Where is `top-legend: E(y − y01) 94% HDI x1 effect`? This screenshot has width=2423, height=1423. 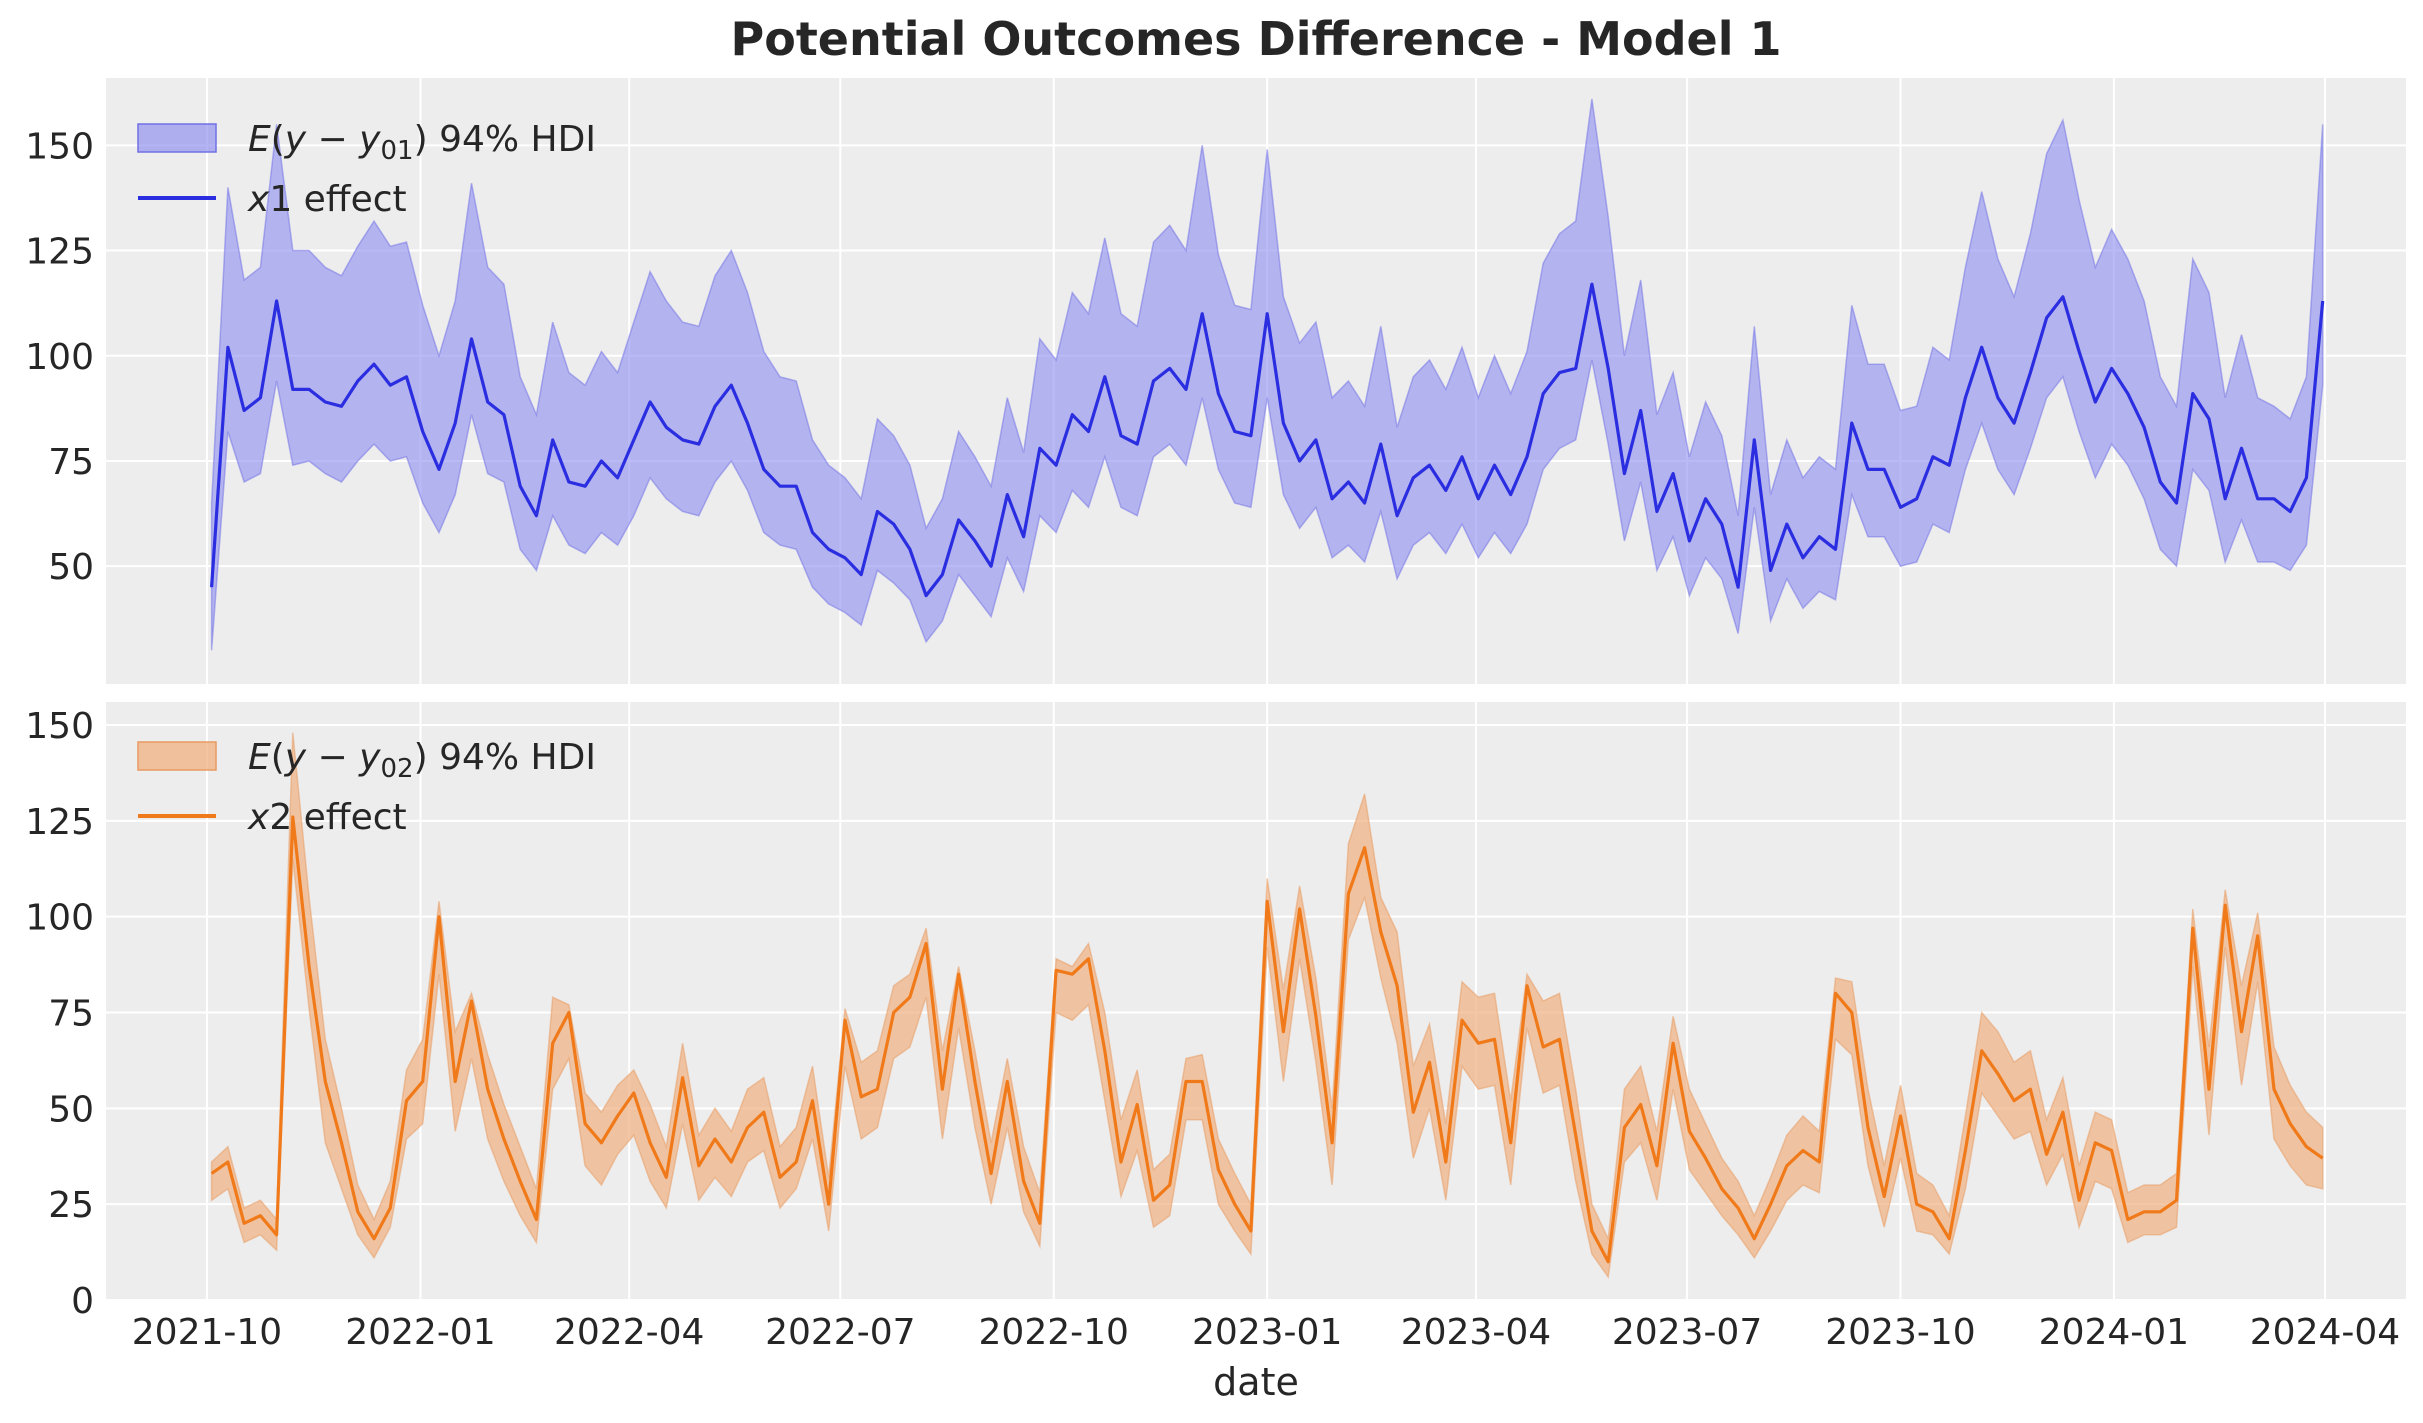
top-legend: E(y − y01) 94% HDI x1 effect is located at coordinates (366, 169).